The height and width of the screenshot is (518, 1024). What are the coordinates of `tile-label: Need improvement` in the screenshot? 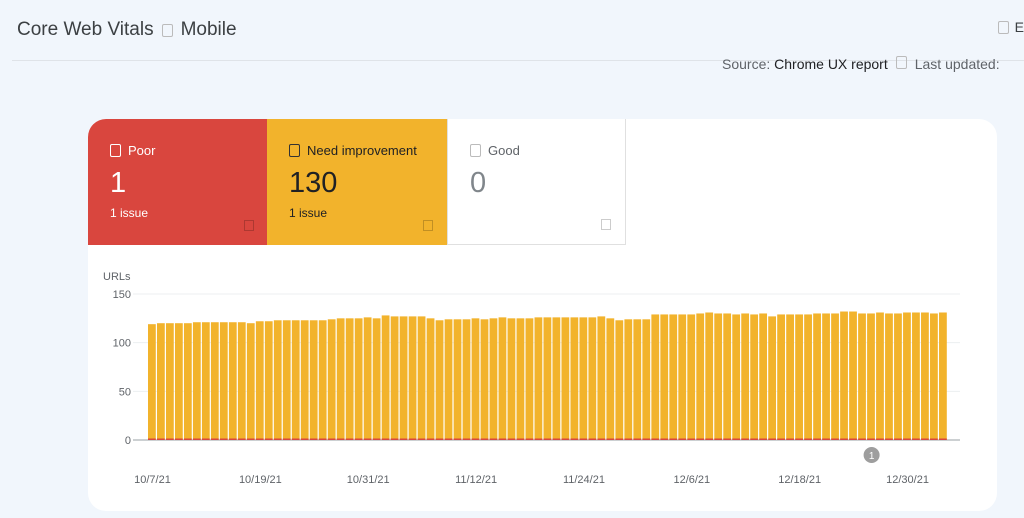 It's located at (362, 150).